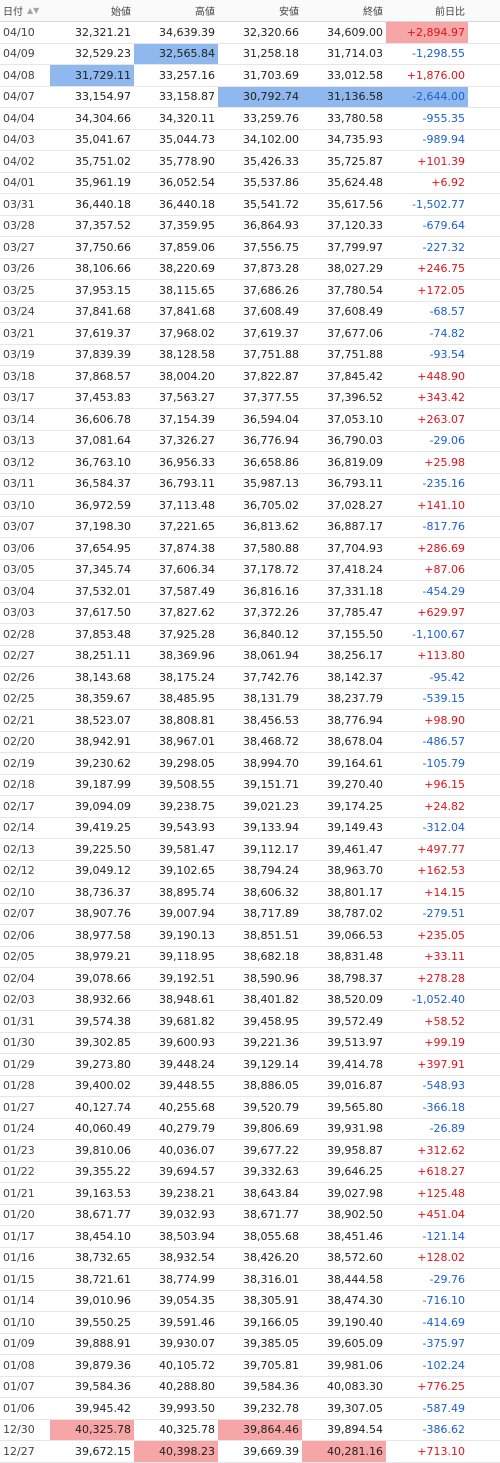 The width and height of the screenshot is (500, 1463). I want to click on cell-date: 01/20, so click(19, 1215).